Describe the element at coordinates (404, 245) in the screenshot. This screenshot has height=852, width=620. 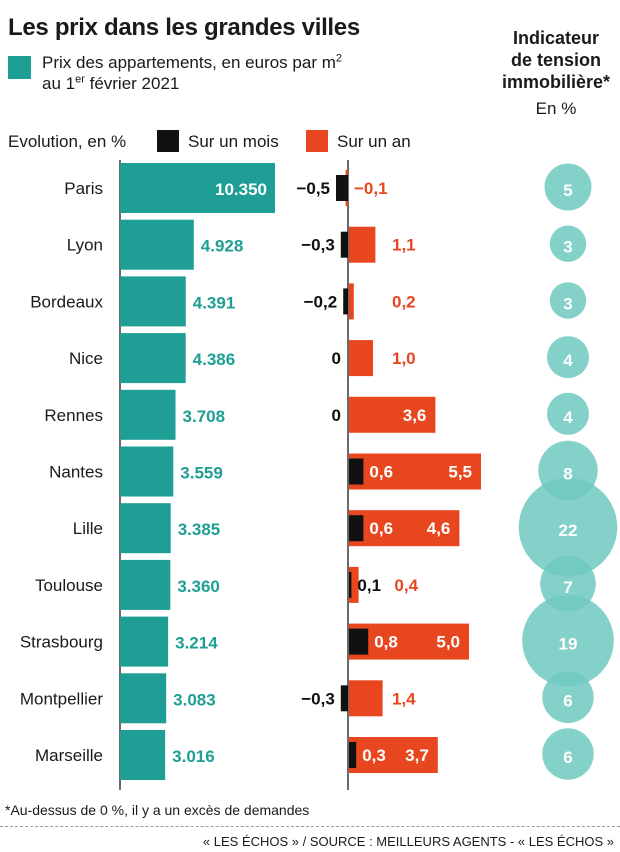
I see `year-label-1: 1,1` at that location.